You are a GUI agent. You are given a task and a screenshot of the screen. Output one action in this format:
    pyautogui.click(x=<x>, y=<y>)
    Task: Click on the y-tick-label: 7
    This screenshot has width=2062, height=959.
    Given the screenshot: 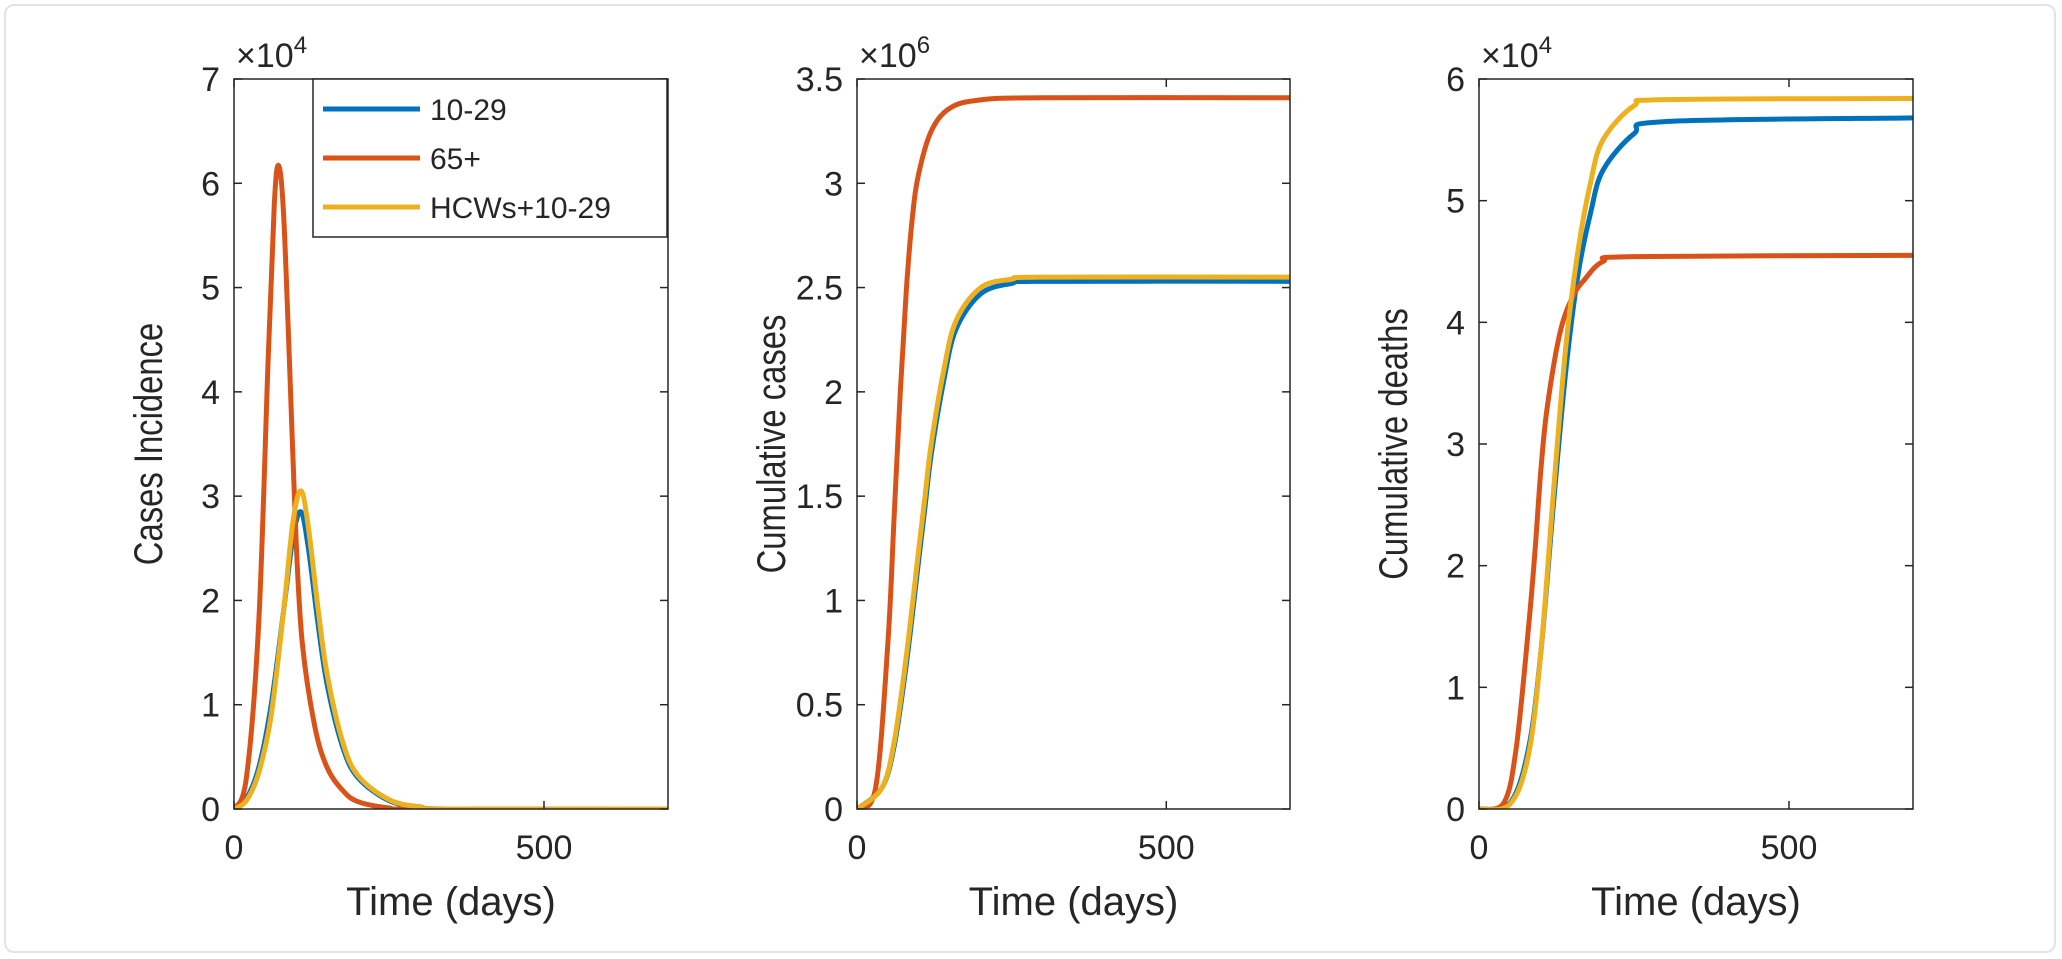 What is the action you would take?
    pyautogui.click(x=210, y=80)
    